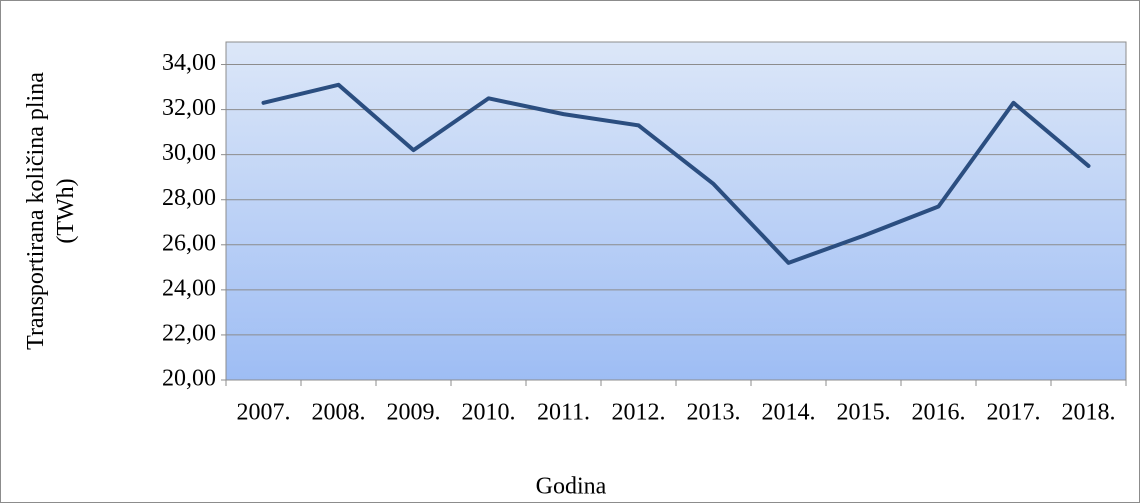 The height and width of the screenshot is (503, 1140). Describe the element at coordinates (189, 108) in the screenshot. I see `y-tick-label: 32,00` at that location.